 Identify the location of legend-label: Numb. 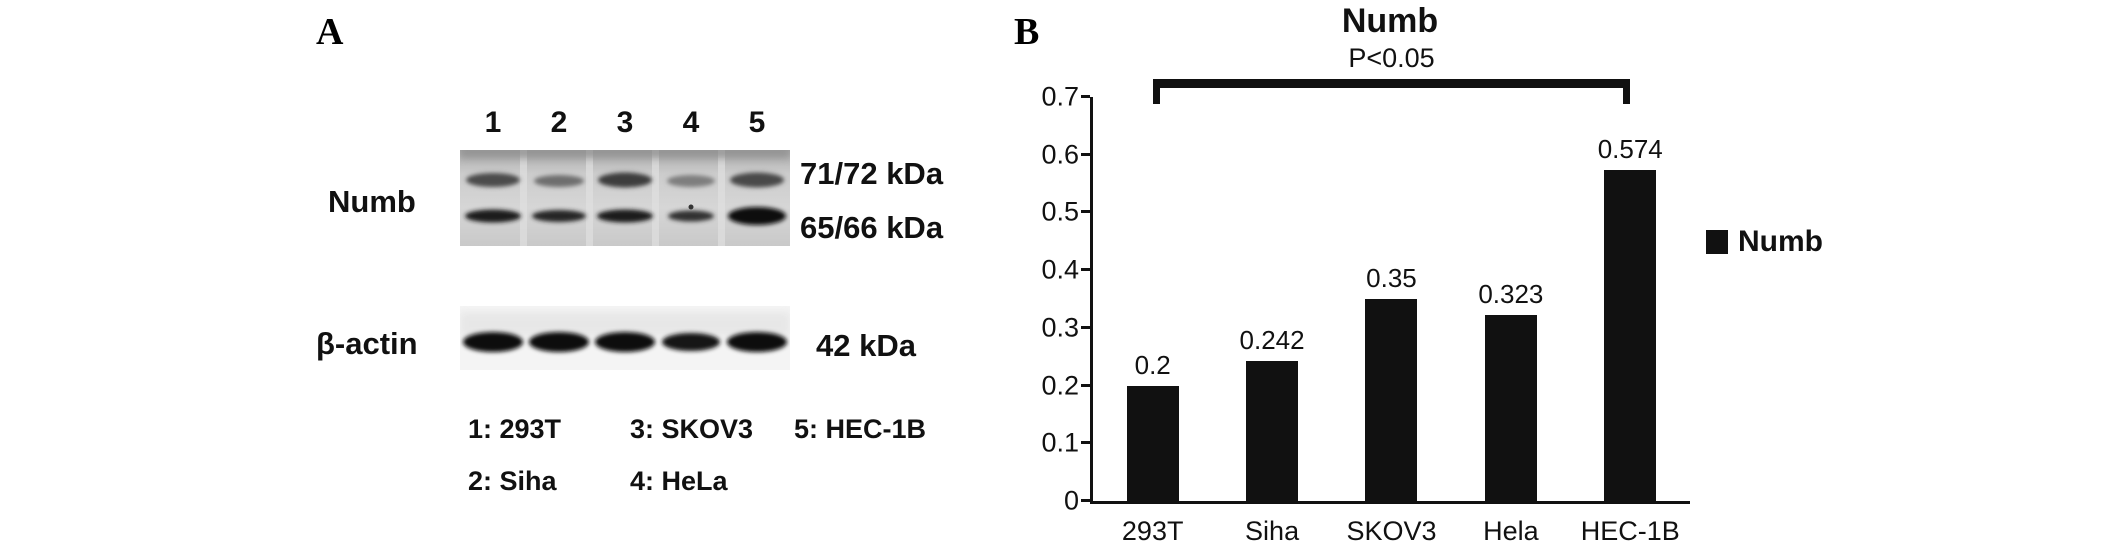
(1780, 241).